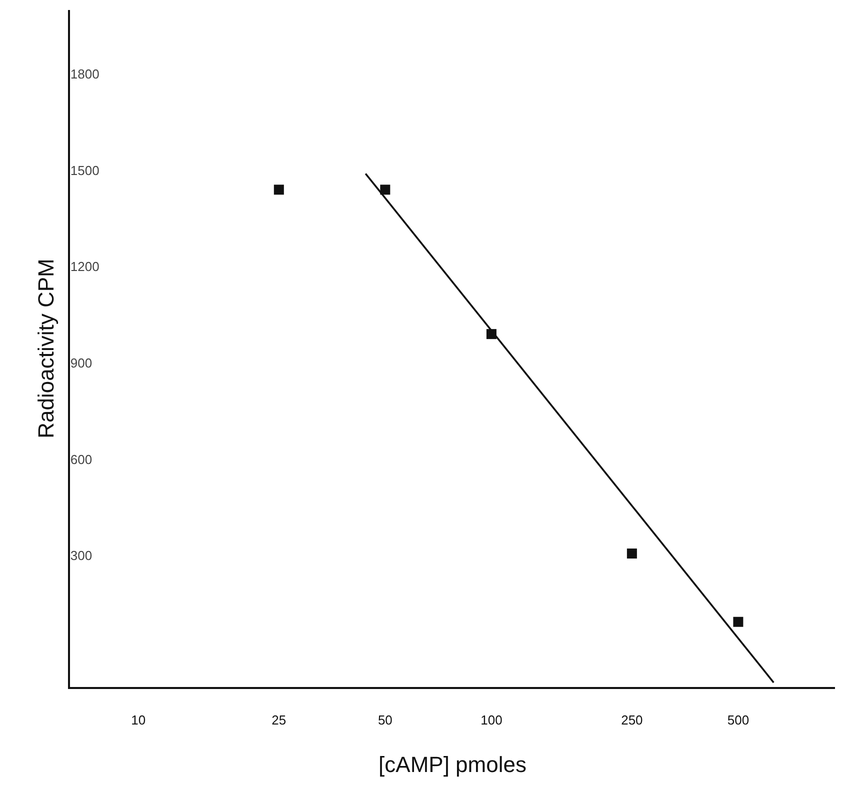 Image resolution: width=845 pixels, height=797 pixels. What do you see at coordinates (385, 720) in the screenshot?
I see `x-tick-label: 50` at bounding box center [385, 720].